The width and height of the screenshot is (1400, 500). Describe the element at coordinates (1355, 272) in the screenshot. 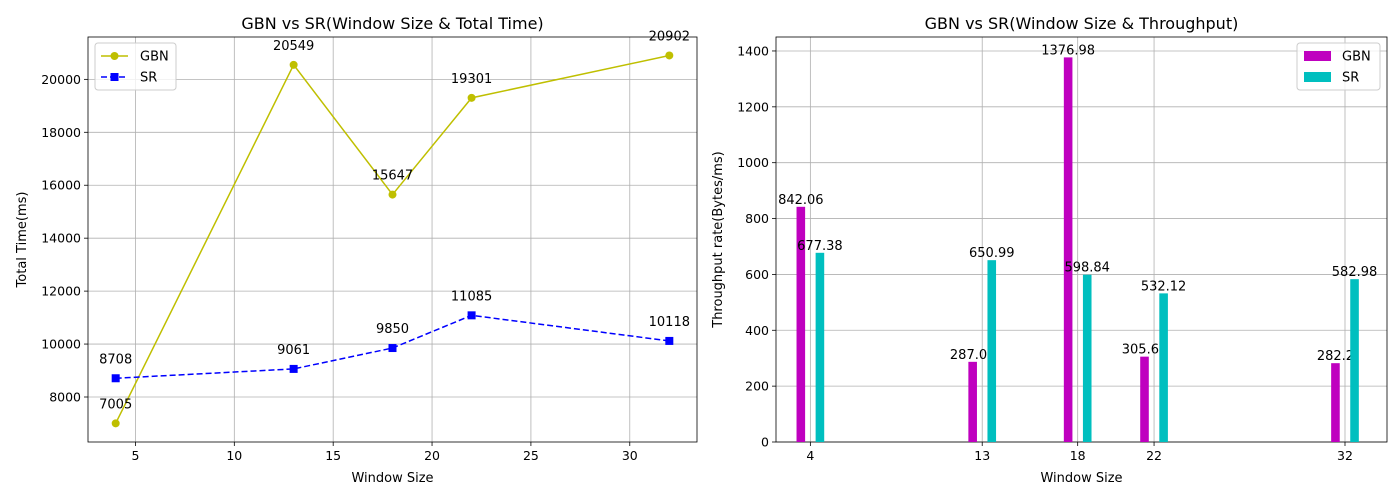

I see `bar-label-sr: 582.98` at that location.